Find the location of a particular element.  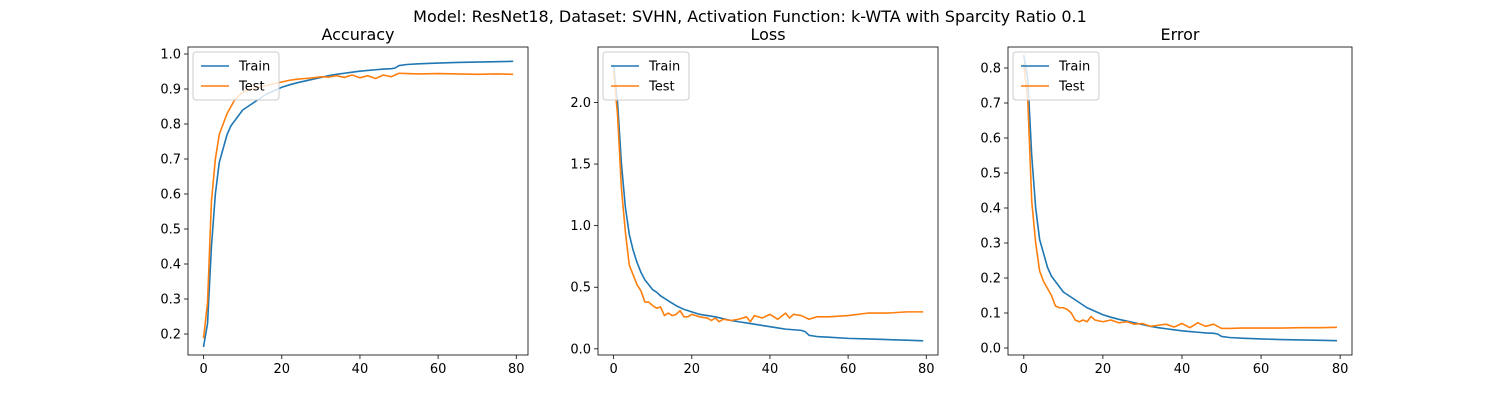

y-tick-label: 2.0 is located at coordinates (580, 103).